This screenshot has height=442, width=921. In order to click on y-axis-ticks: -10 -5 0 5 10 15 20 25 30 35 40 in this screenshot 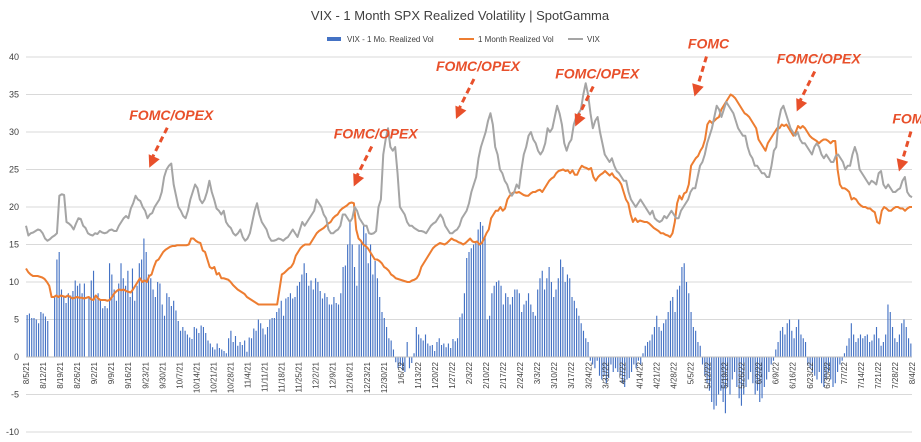, I will do `click(12, 244)`.